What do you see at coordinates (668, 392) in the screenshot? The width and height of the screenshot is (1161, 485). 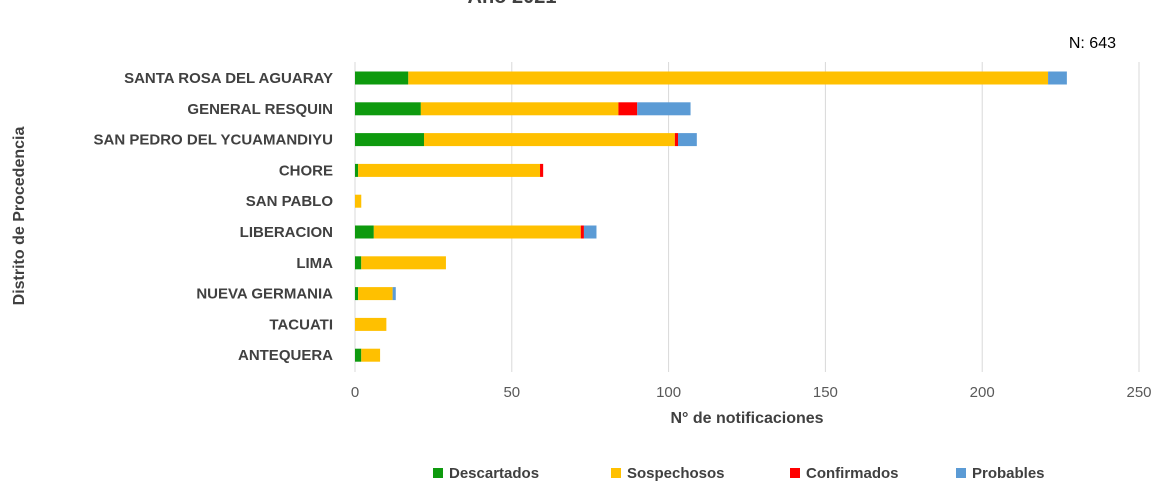 I see `x-tick-label: 100` at bounding box center [668, 392].